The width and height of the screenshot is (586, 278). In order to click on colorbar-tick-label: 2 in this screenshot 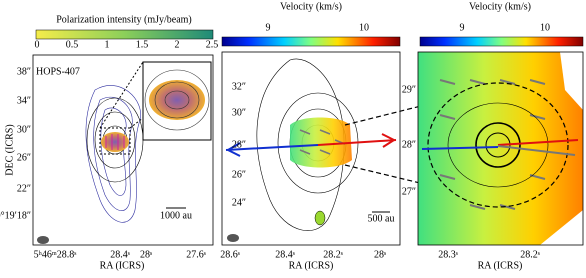, I will do `click(177, 44)`.